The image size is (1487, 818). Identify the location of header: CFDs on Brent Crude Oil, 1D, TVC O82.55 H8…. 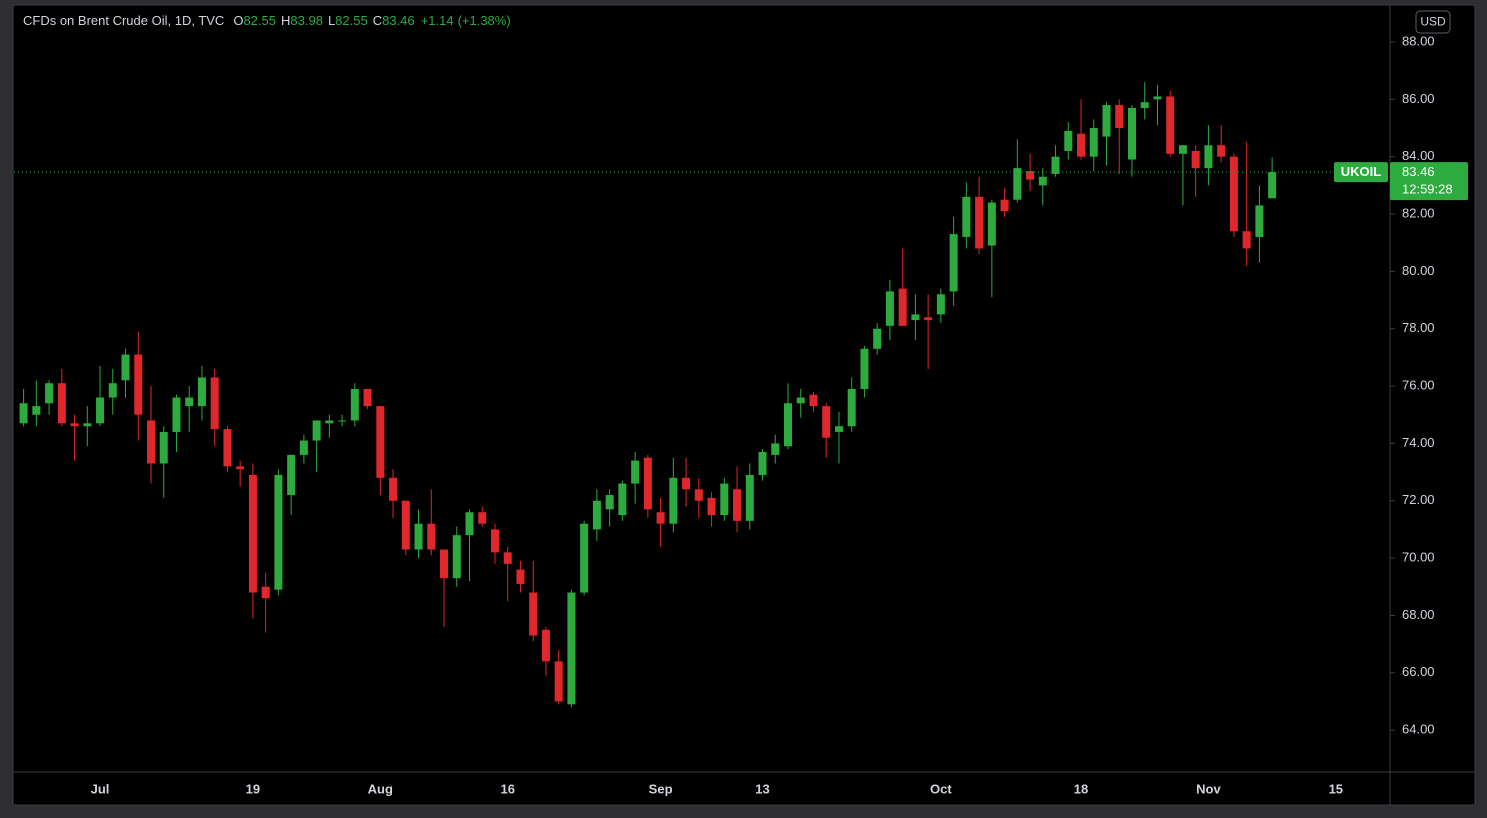
(267, 20).